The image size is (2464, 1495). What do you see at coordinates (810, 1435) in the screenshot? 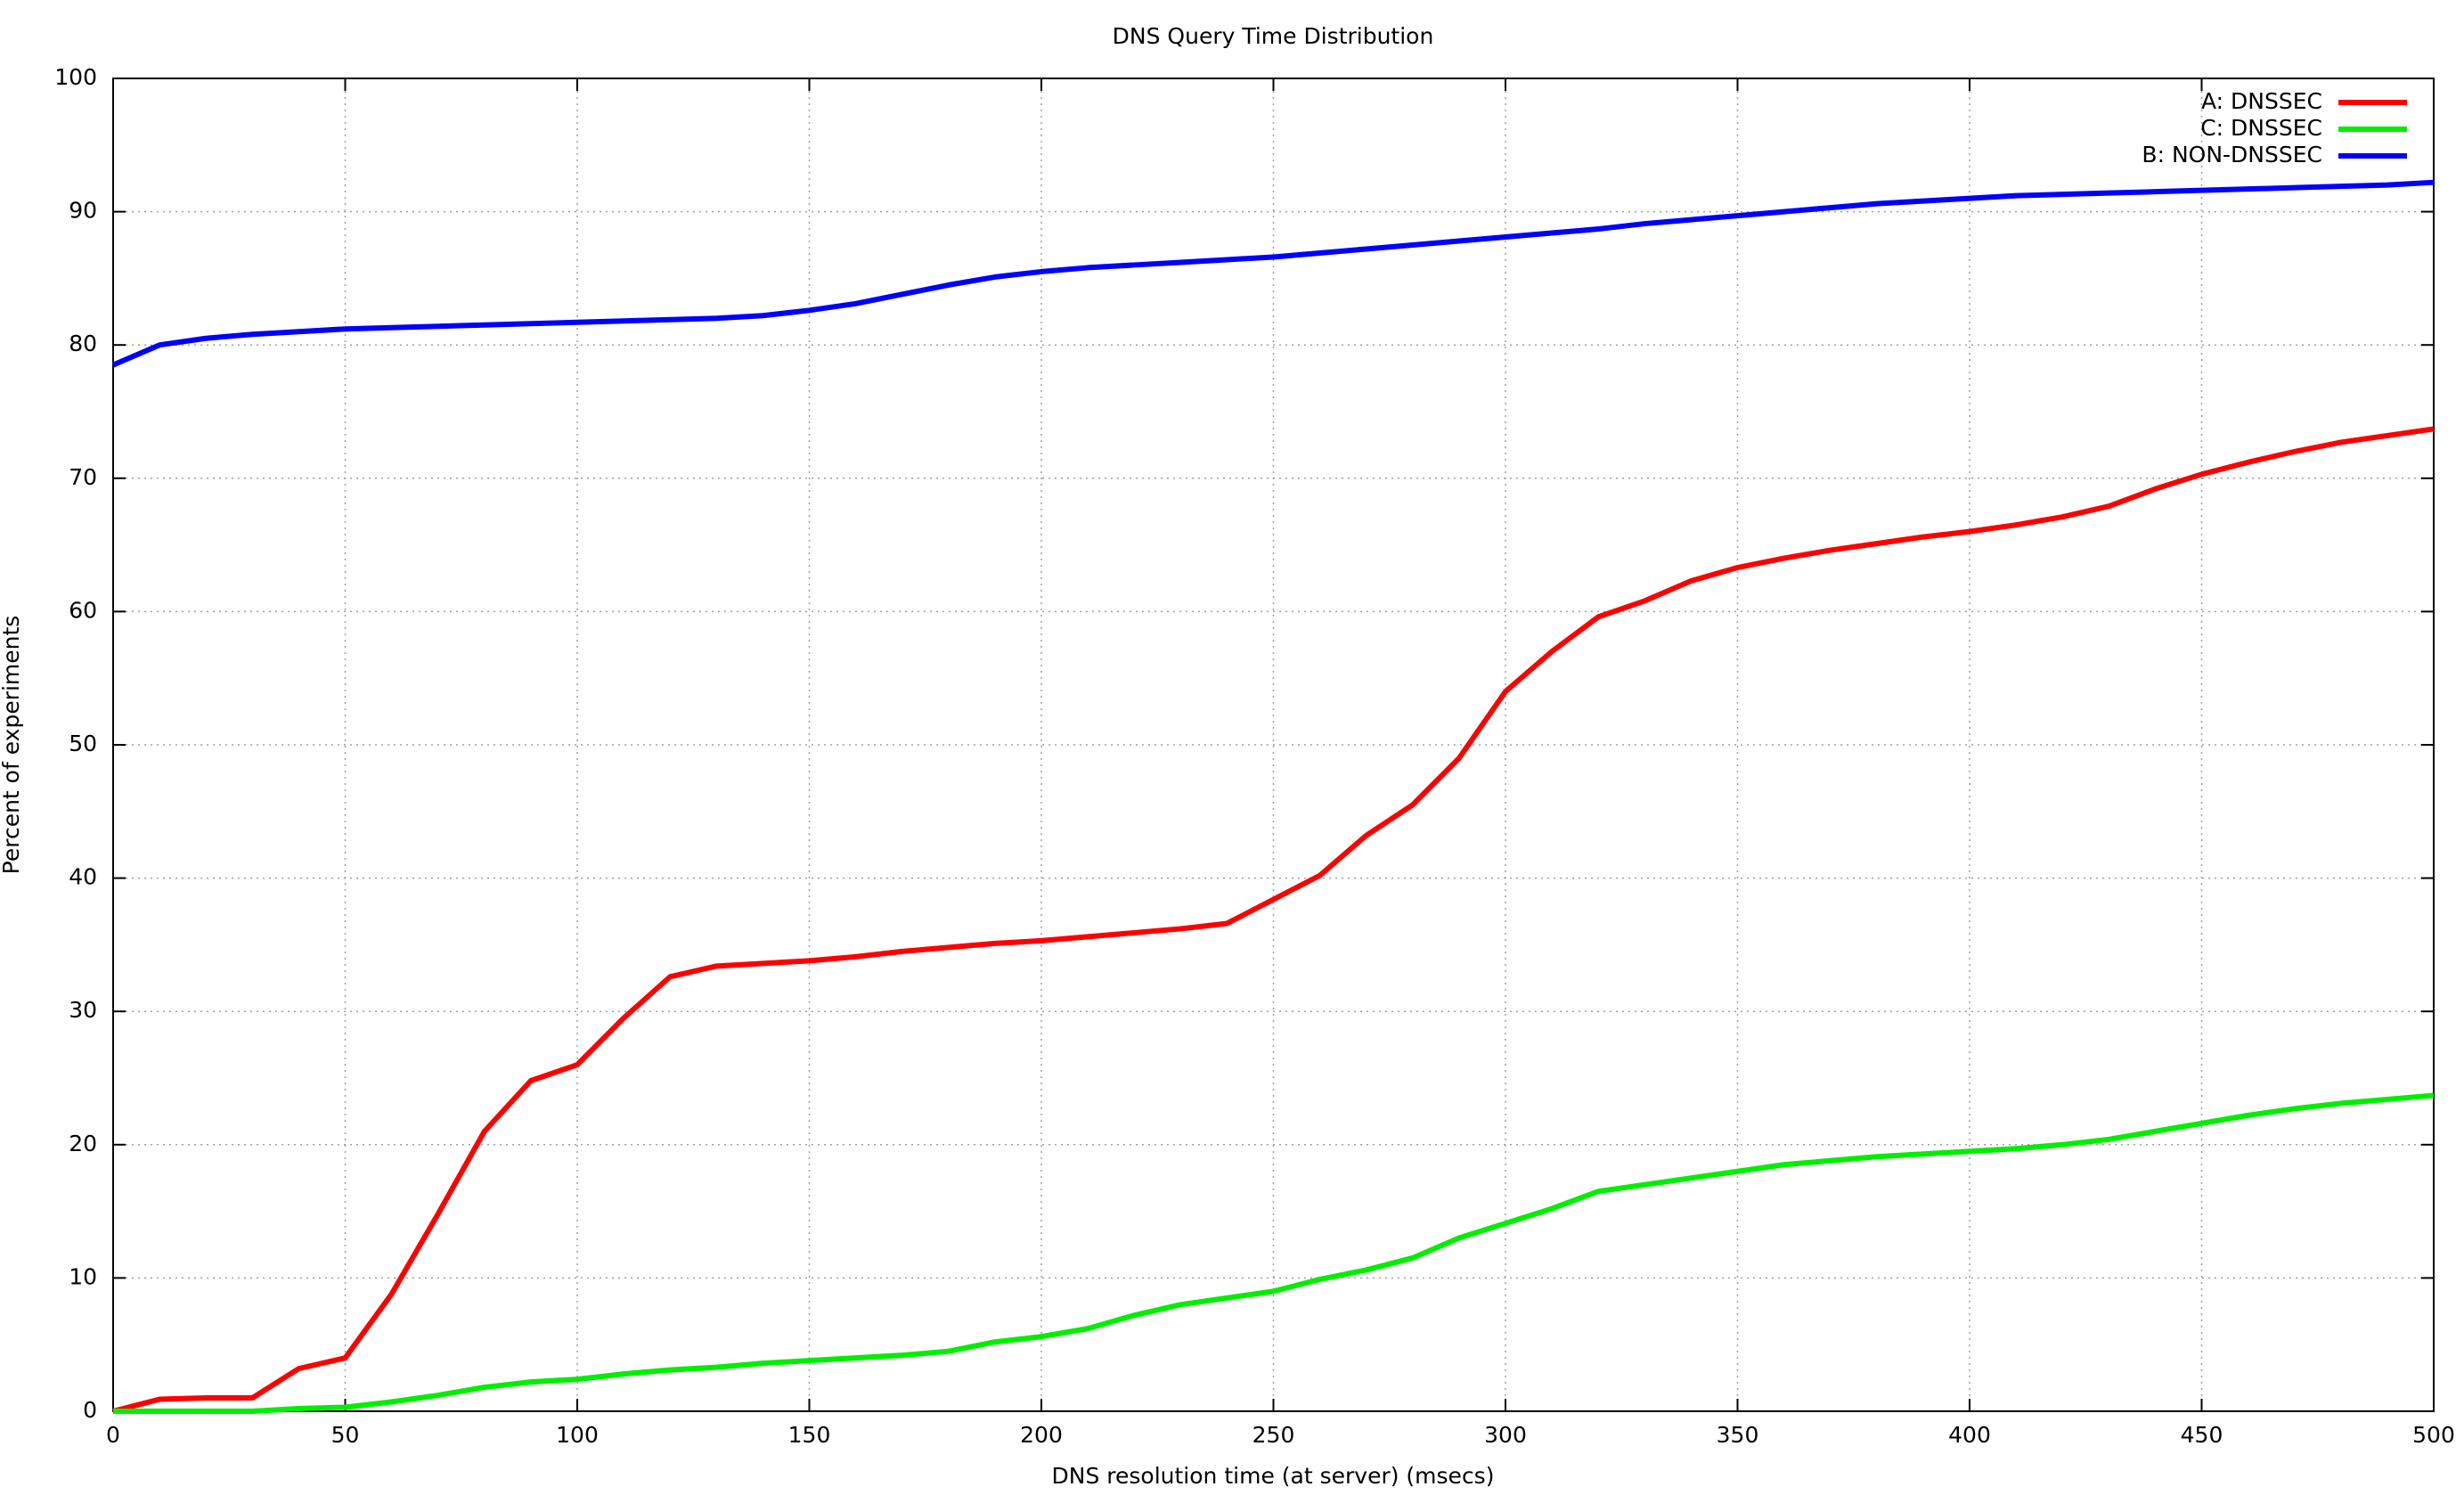
I see `x-tick-label: 150` at bounding box center [810, 1435].